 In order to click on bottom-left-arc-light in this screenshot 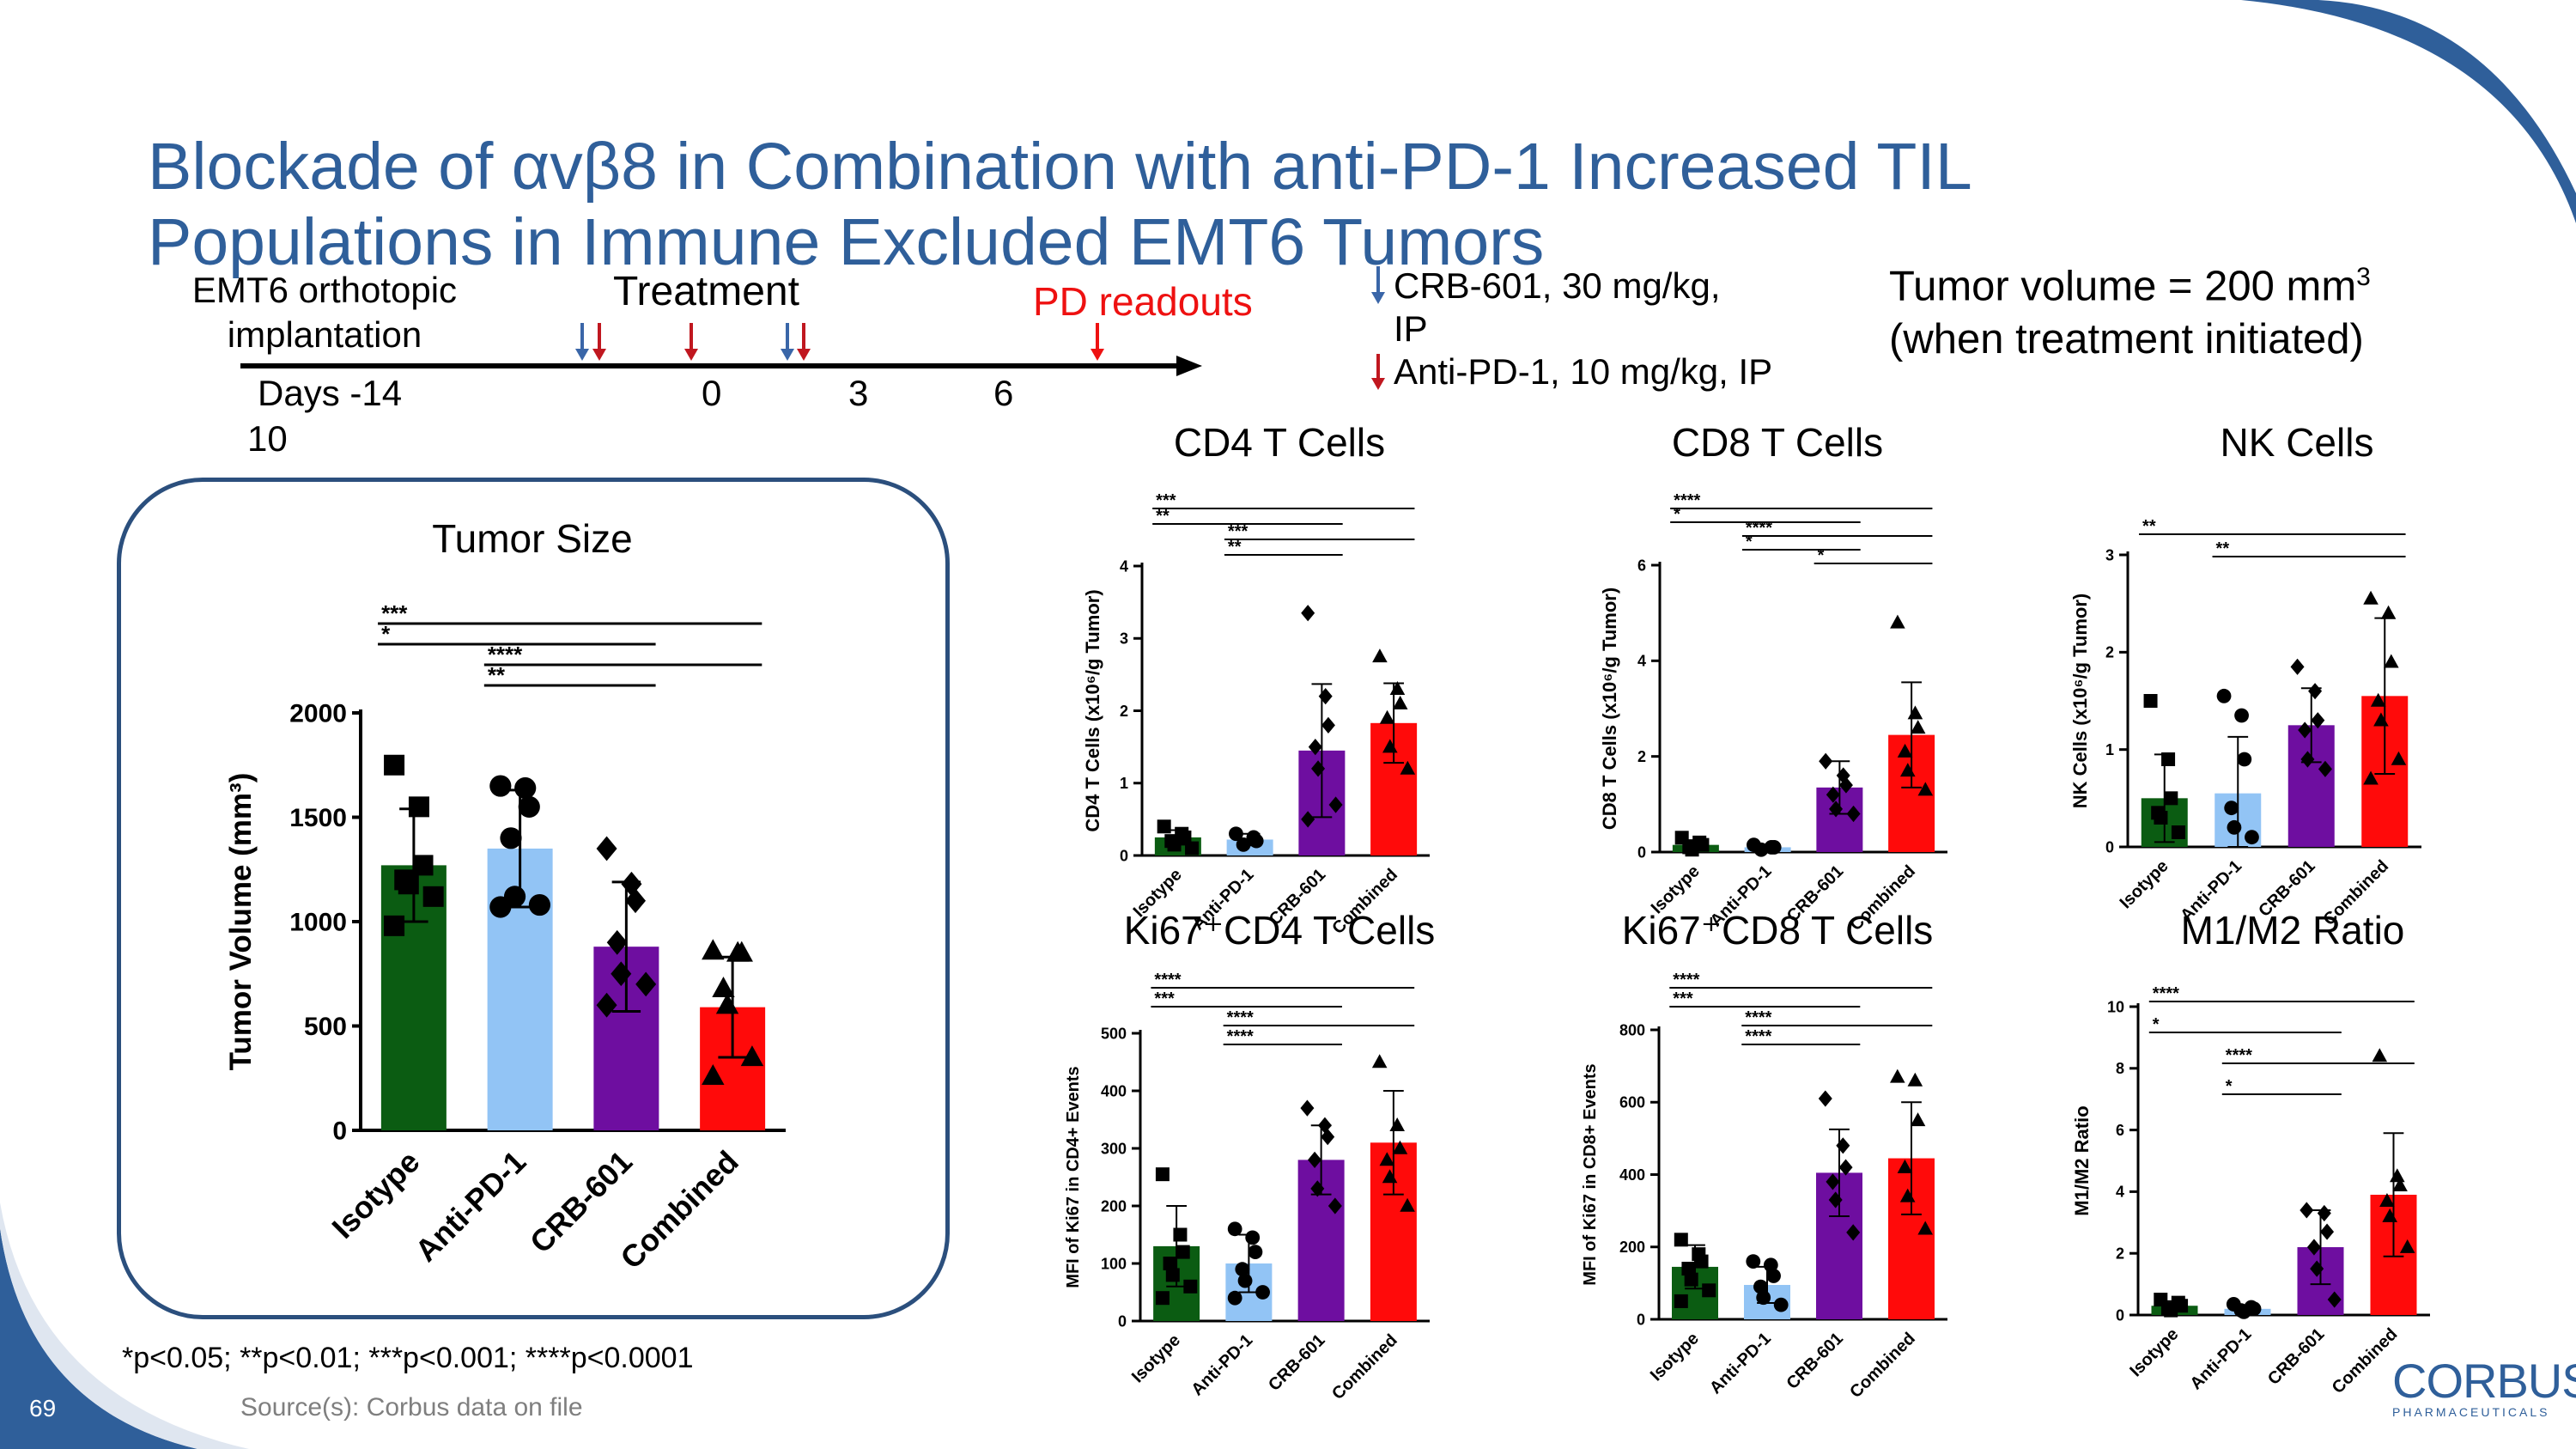, I will do `click(124, 1325)`.